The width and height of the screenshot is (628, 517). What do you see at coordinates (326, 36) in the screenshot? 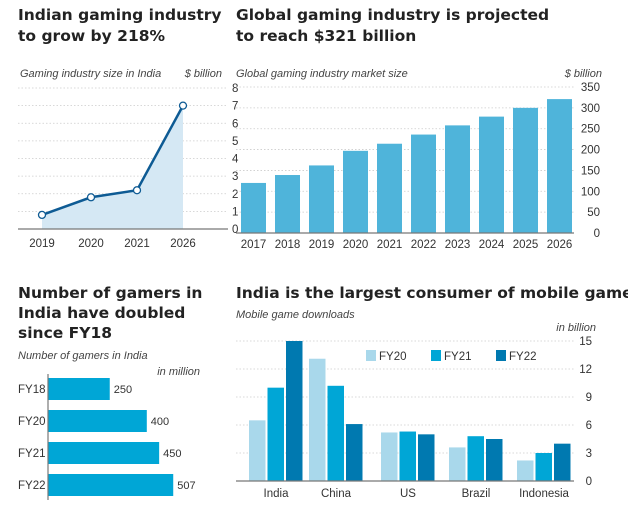
I see `chart2-title-line2: to reach $321 billion` at bounding box center [326, 36].